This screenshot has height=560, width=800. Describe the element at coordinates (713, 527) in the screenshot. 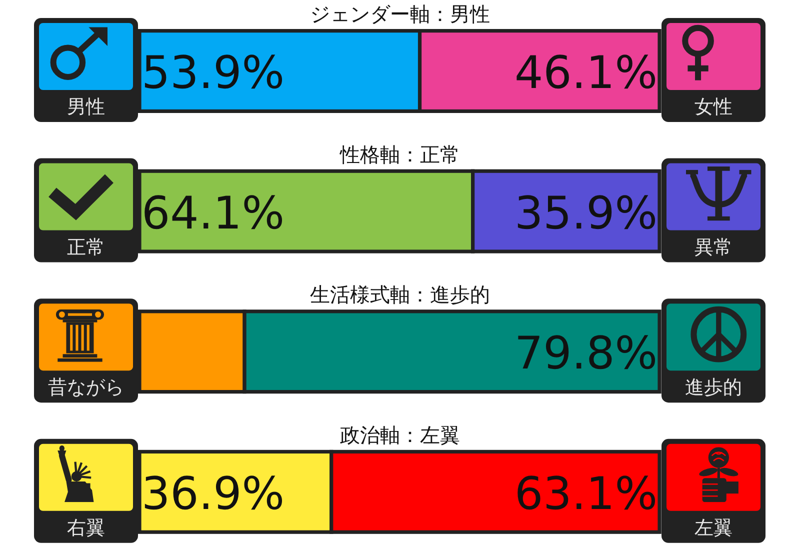

I see `series-label: 左翼` at that location.